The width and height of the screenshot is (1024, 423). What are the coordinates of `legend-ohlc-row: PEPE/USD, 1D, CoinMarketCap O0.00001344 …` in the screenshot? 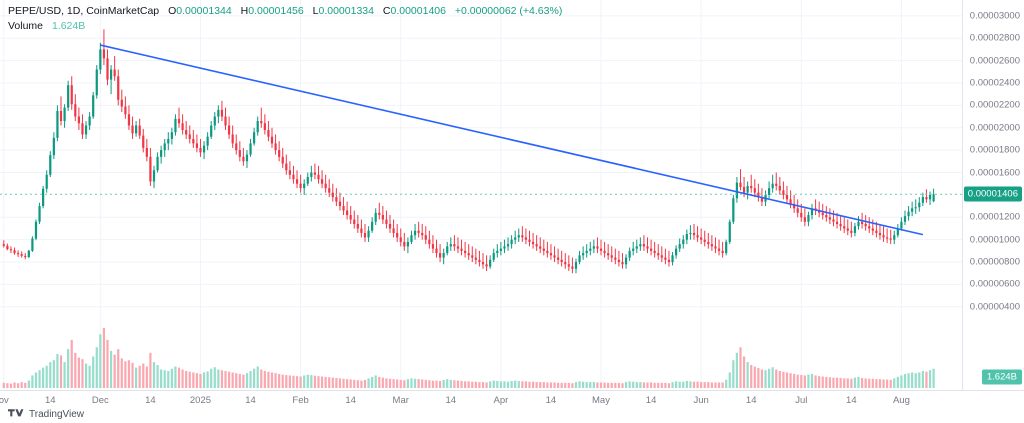 It's located at (285, 11).